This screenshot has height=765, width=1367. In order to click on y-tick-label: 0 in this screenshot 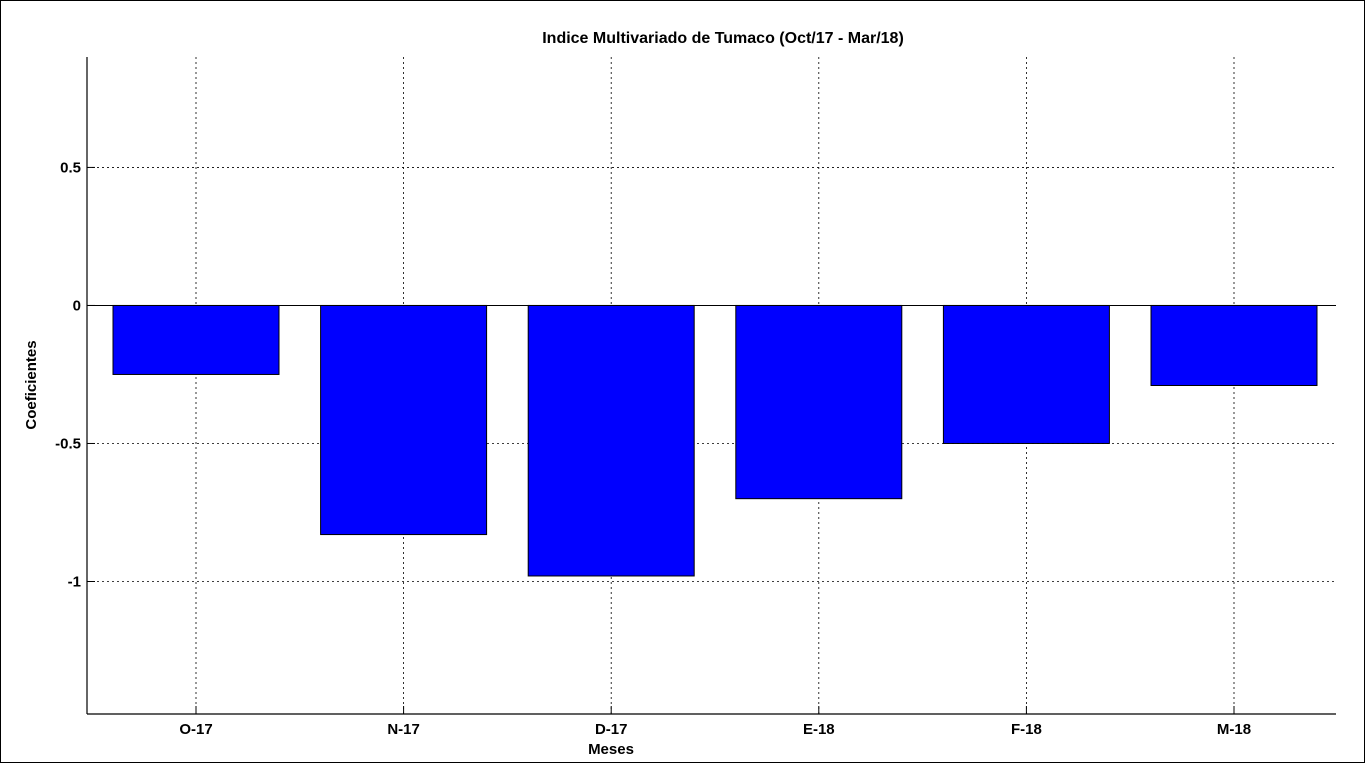, I will do `click(77, 305)`.